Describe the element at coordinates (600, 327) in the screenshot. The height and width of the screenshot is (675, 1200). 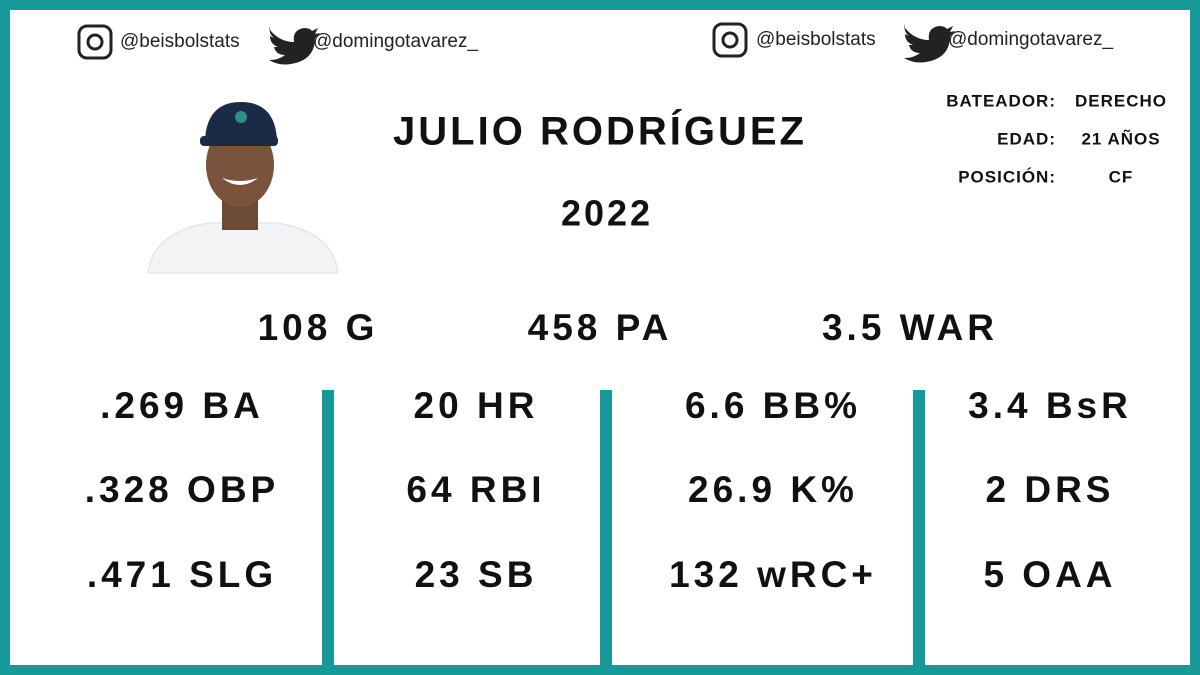
I see `summary-stat: 458 PA` at that location.